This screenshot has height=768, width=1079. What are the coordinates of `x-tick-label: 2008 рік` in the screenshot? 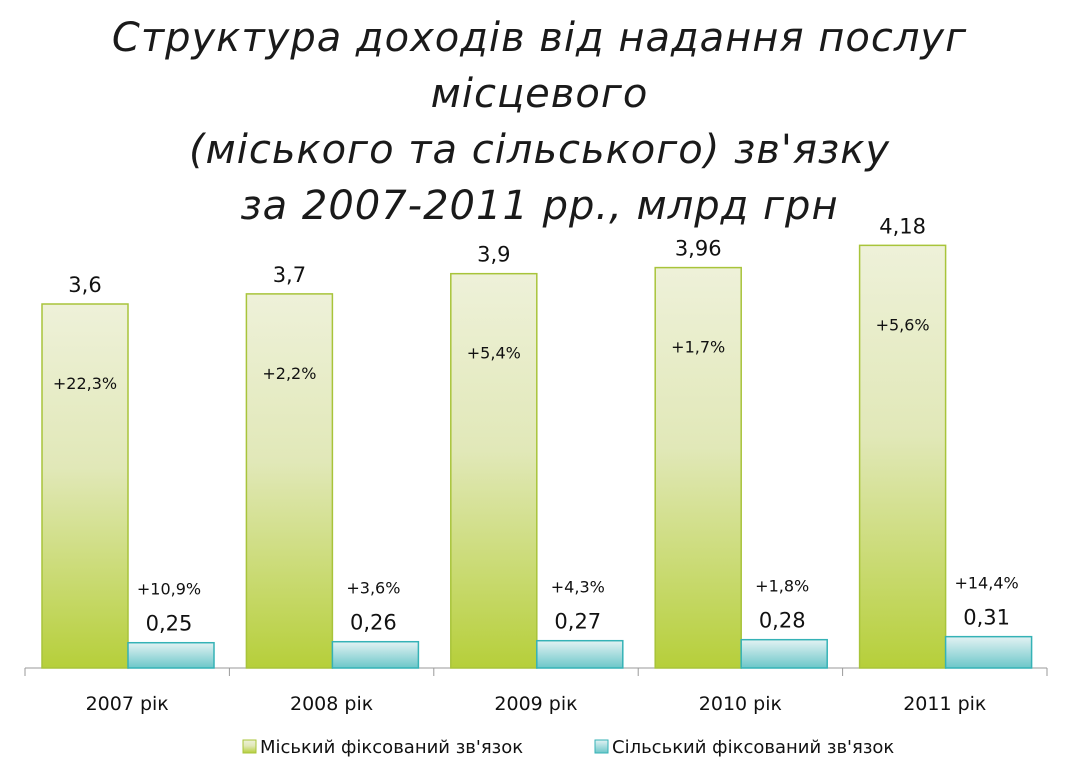 It's located at (331, 704).